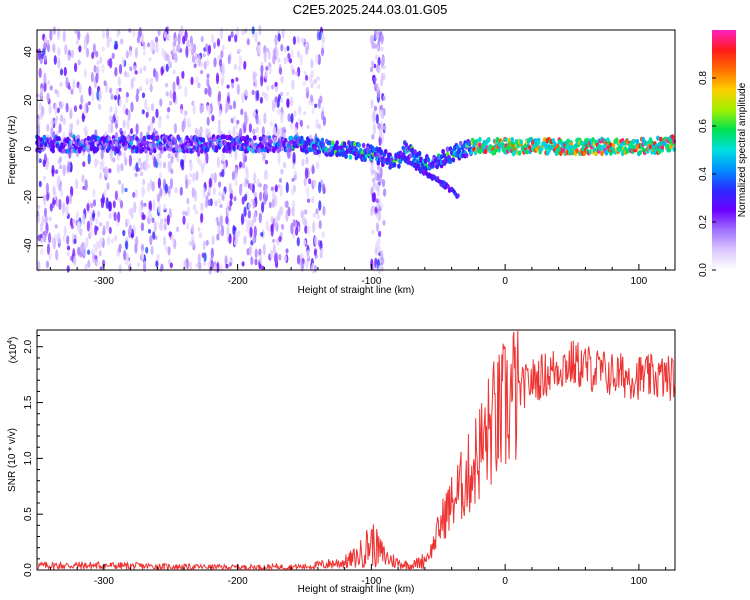 The image size is (750, 600). What do you see at coordinates (28, 514) in the screenshot?
I see `snr-y-tick-label: 0.5` at bounding box center [28, 514].